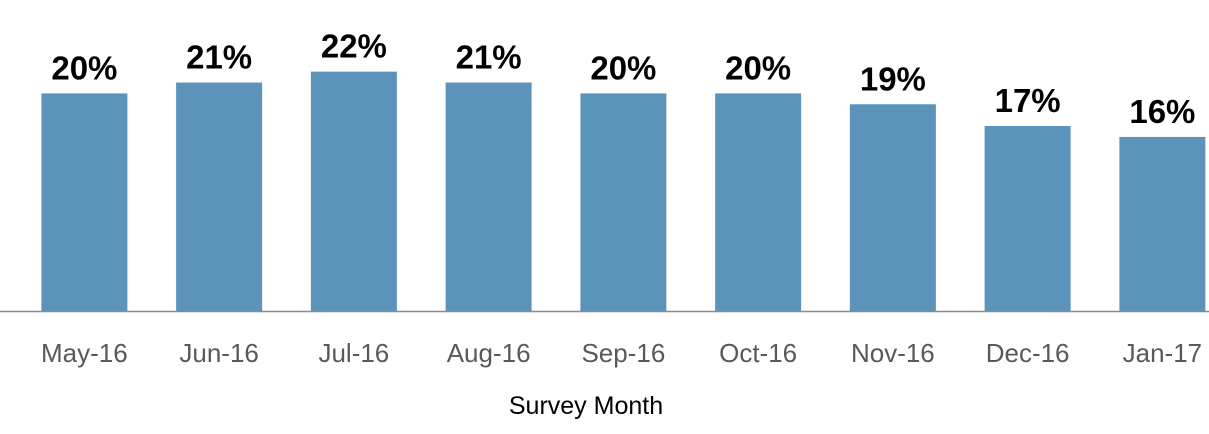 This screenshot has width=1209, height=434. Describe the element at coordinates (1162, 111) in the screenshot. I see `data-label: 16%` at that location.